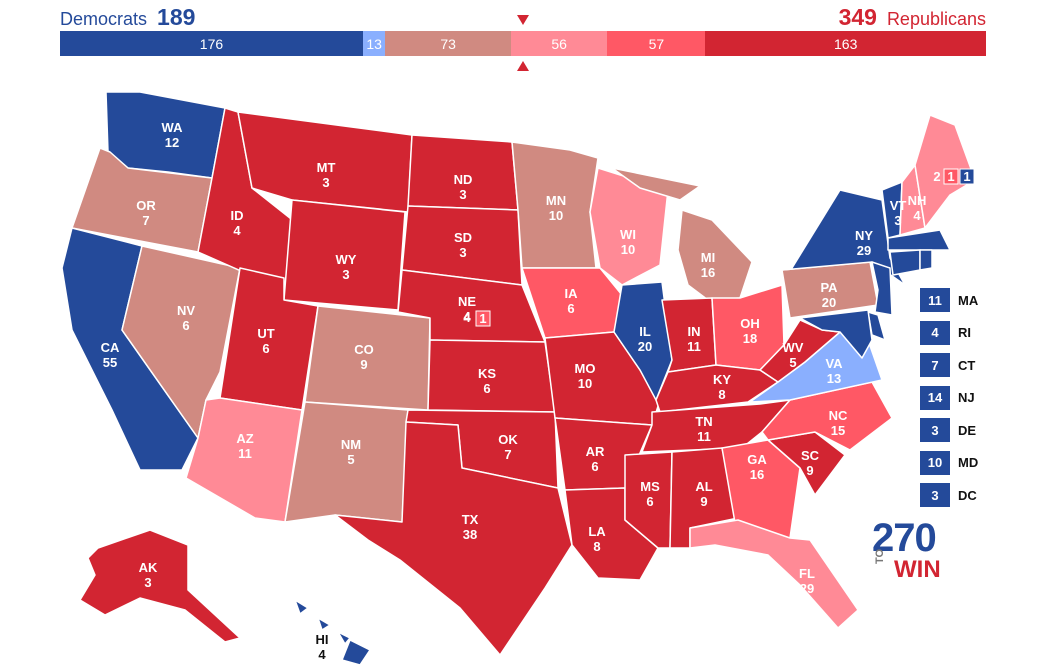 Image resolution: width=1050 pixels, height=670 pixels. What do you see at coordinates (807, 573) in the screenshot?
I see `state-label-fl: FL` at bounding box center [807, 573].